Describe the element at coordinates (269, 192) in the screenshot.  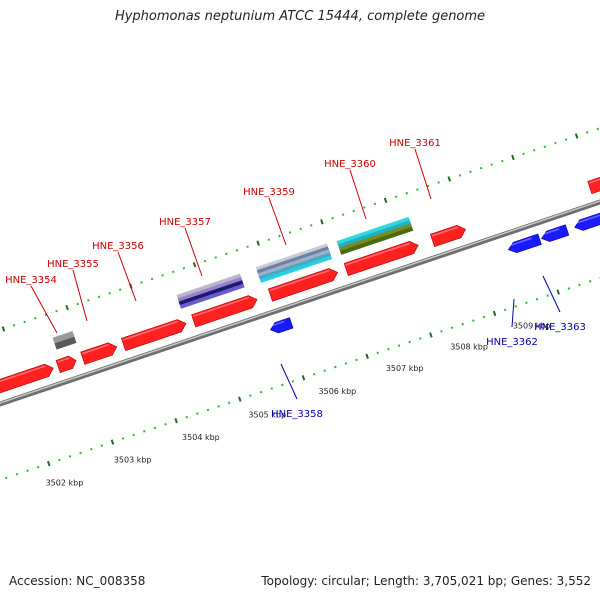
I see `gene-label: HNE_3359` at that location.